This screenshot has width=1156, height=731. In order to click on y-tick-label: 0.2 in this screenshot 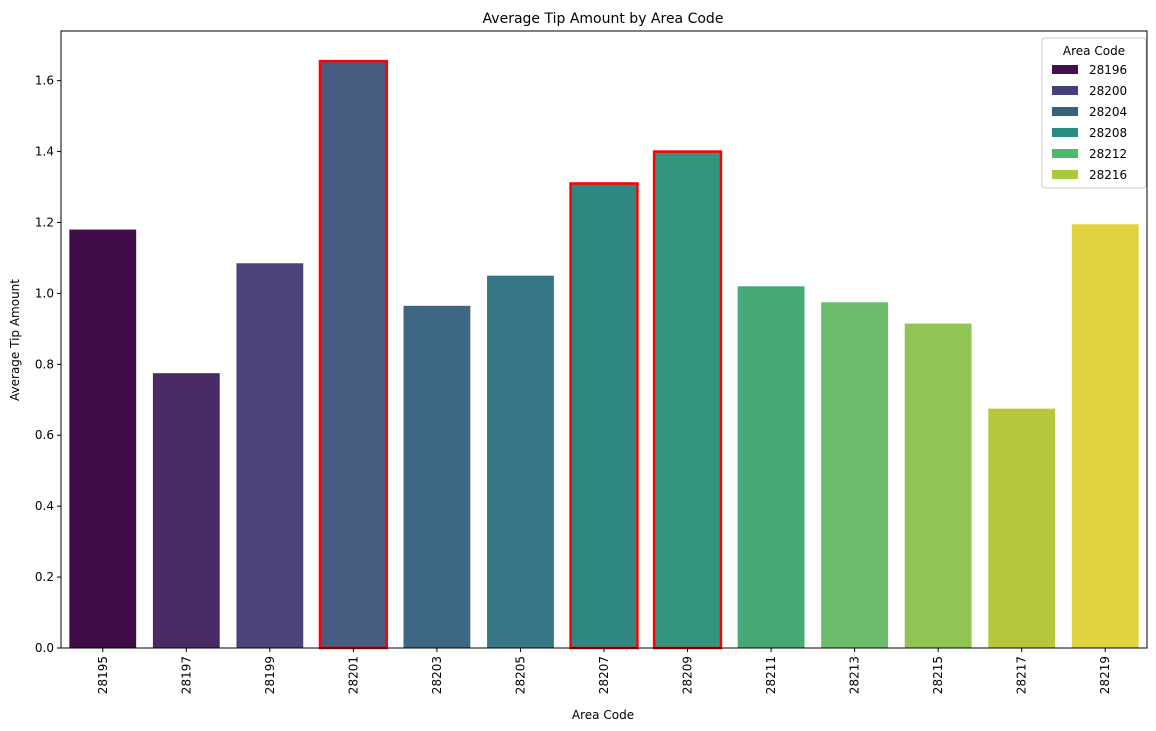, I will do `click(44, 577)`.